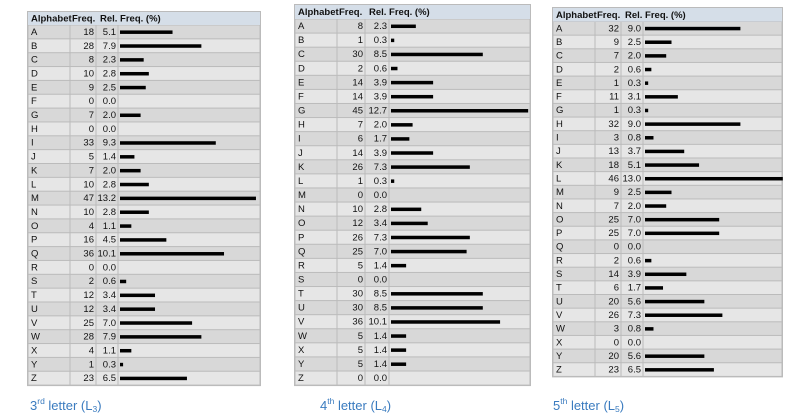 This screenshot has height=417, width=800. I want to click on letter-cell: H, so click(34, 129).